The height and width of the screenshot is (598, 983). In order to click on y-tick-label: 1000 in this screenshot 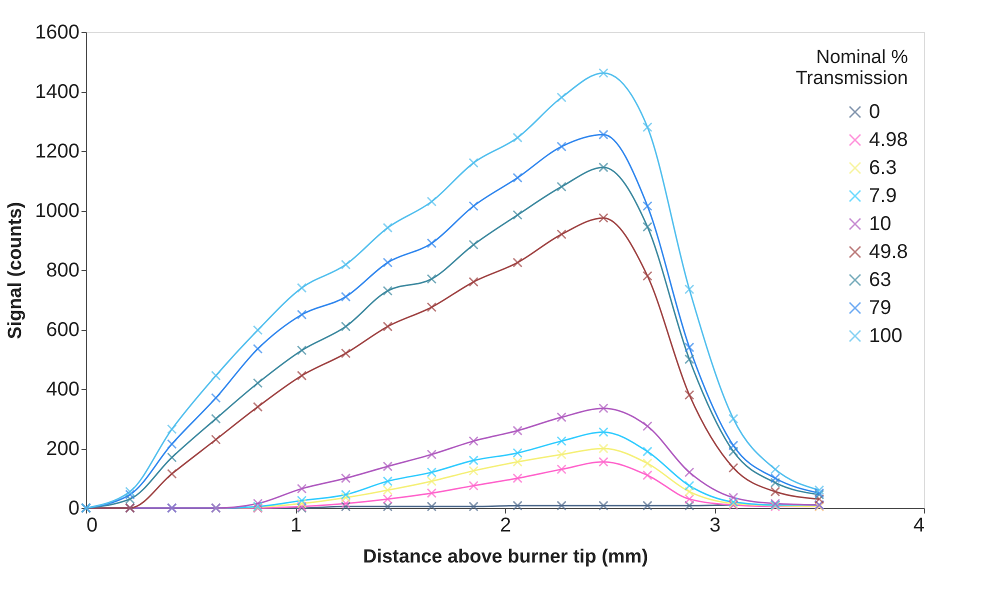, I will do `click(57, 211)`.